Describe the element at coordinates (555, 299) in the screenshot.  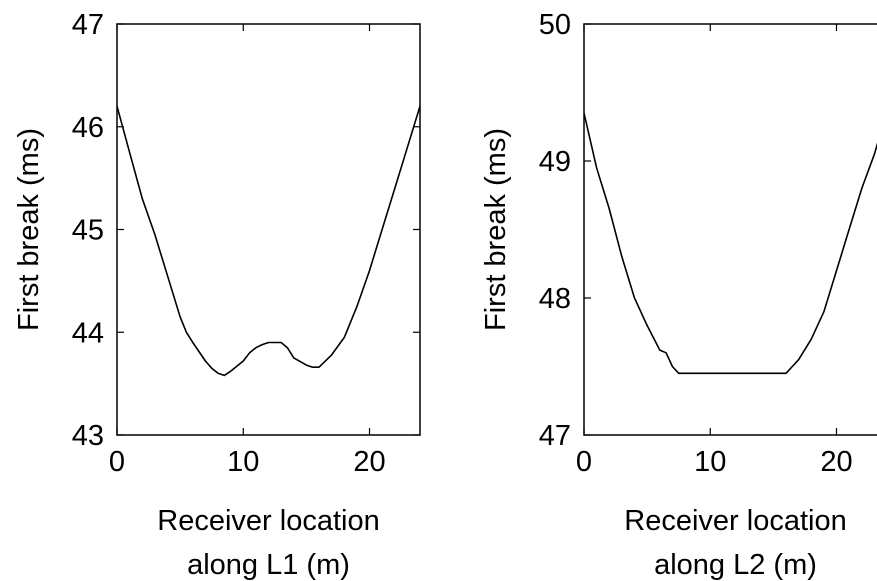
I see `y-tick-label: 48` at that location.